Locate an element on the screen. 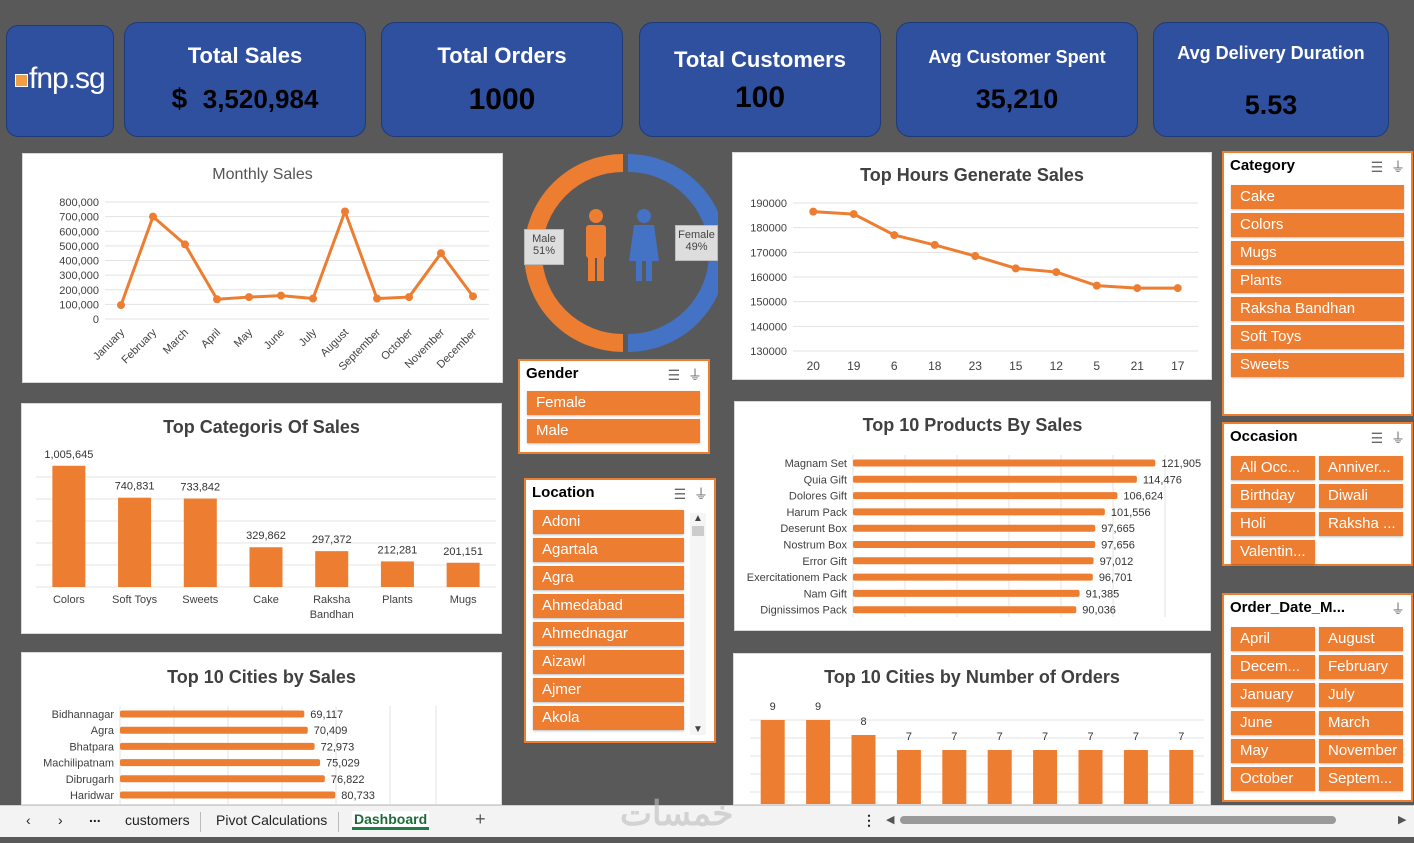  slicer-item: June is located at coordinates (1273, 723).